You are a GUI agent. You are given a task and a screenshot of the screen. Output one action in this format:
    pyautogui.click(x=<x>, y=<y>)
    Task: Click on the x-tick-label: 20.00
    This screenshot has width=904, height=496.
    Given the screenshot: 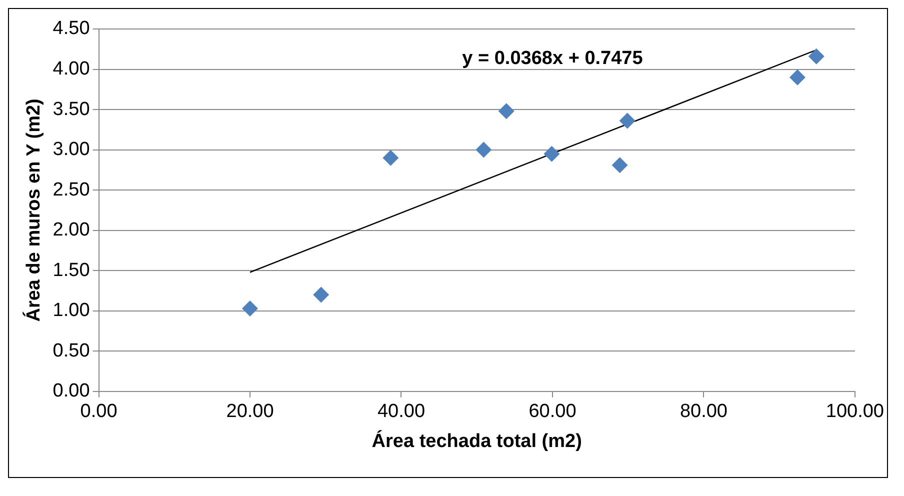 What is the action you would take?
    pyautogui.click(x=250, y=411)
    